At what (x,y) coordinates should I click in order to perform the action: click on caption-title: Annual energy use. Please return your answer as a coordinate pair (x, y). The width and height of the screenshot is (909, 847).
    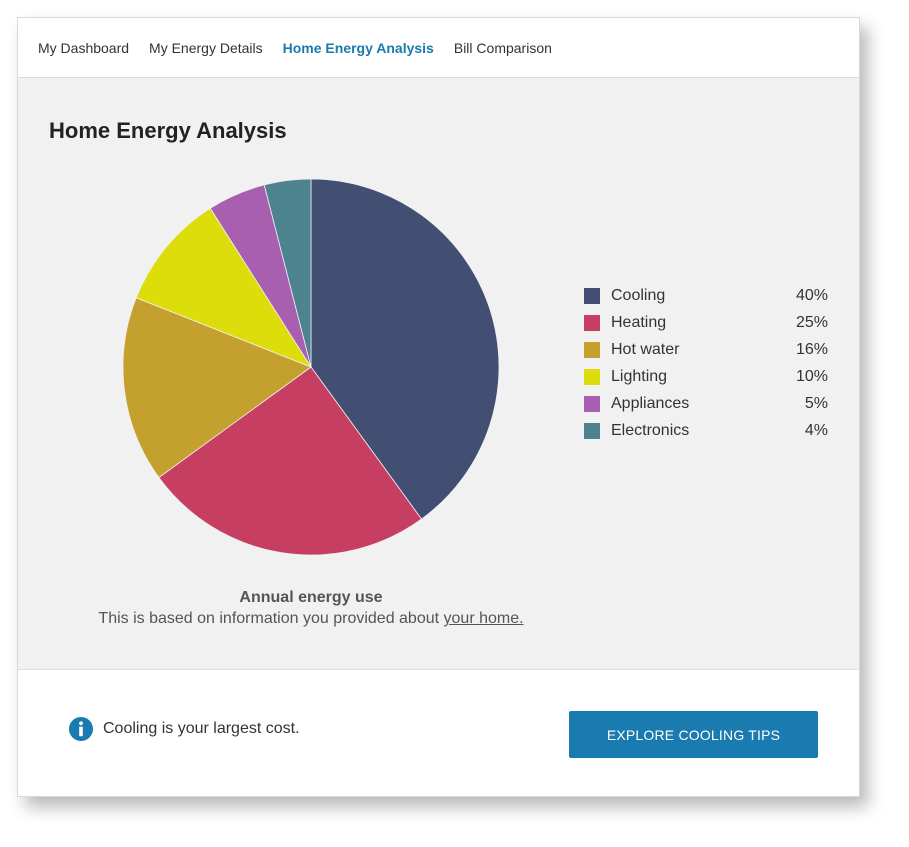
    Looking at the image, I should click on (311, 597).